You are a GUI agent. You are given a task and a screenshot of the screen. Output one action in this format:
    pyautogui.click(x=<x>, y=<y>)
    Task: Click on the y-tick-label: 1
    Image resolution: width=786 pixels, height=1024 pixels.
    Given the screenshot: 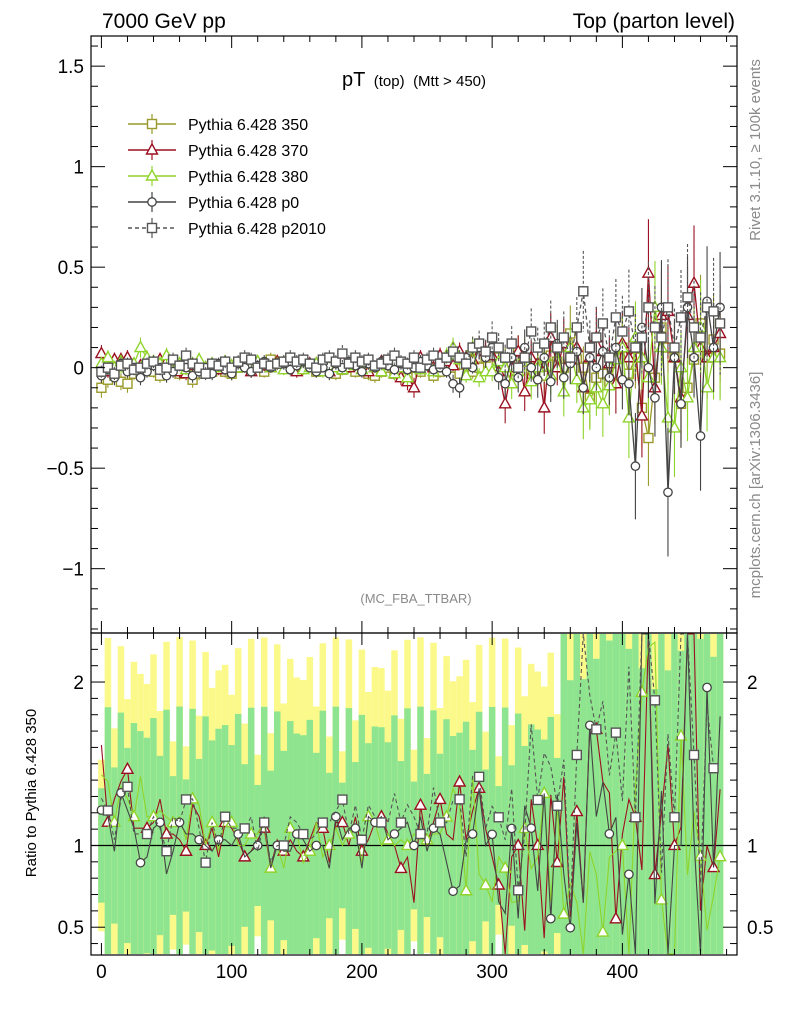 What is the action you would take?
    pyautogui.click(x=78, y=168)
    